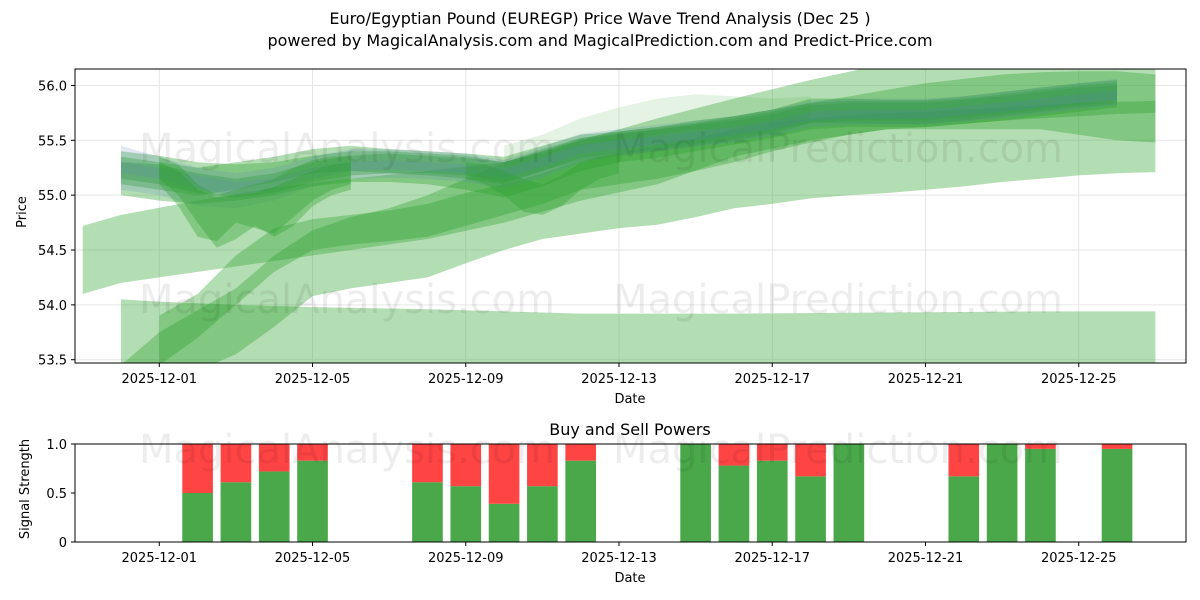 This screenshot has width=1200, height=600. Describe the element at coordinates (56, 445) in the screenshot. I see `y-tick-label: 1.0` at that location.